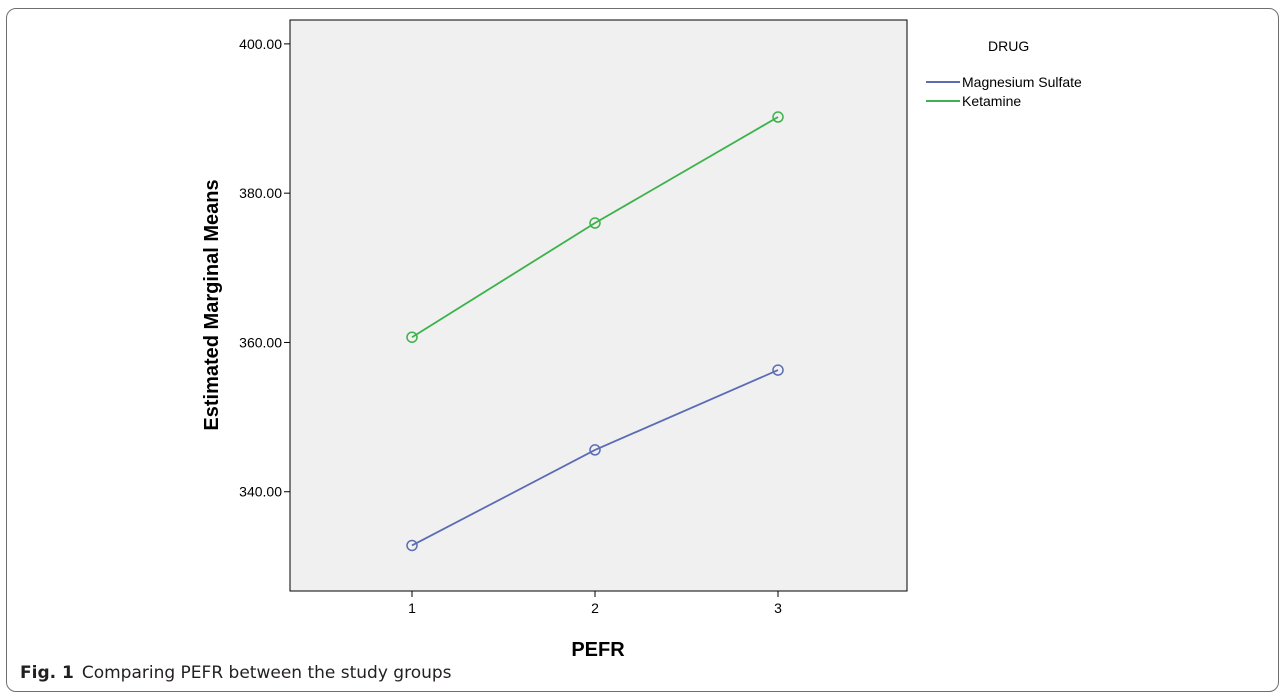 The height and width of the screenshot is (697, 1287). I want to click on x-axis: 1 2 3, so click(595, 603).